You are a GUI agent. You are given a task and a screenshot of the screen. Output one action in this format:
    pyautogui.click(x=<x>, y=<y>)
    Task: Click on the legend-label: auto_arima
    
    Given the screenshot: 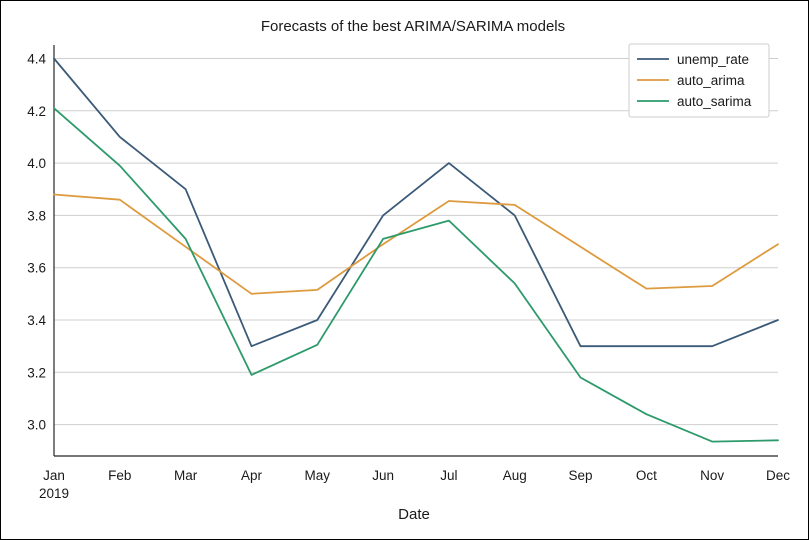 What is the action you would take?
    pyautogui.click(x=711, y=80)
    